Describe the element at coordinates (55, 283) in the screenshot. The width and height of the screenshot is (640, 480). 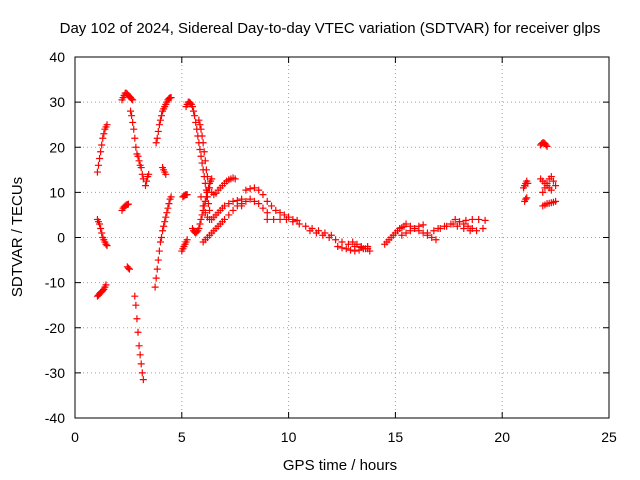
I see `y-tick-label: -10` at that location.